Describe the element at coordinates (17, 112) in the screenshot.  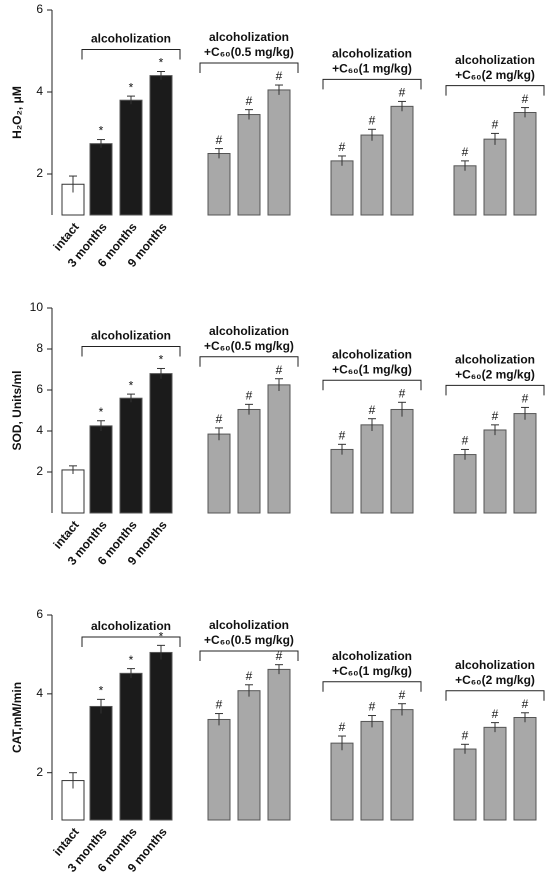
I see `y-axis-label: H₂O₂, μM` at that location.